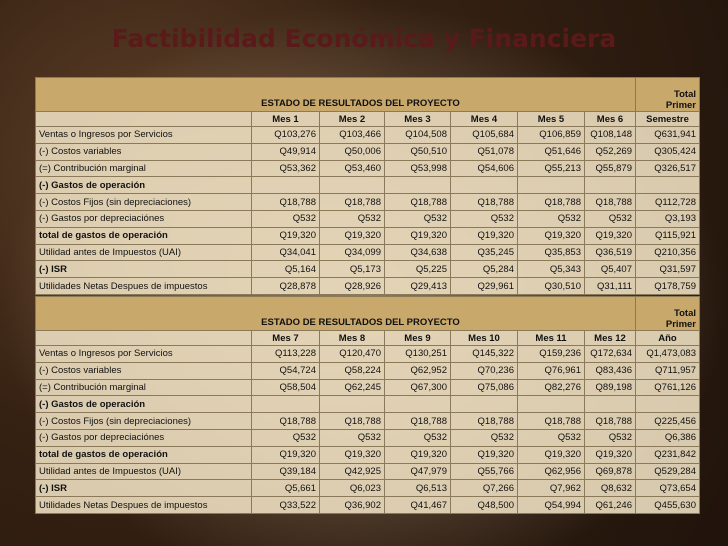  Describe the element at coordinates (668, 219) in the screenshot. I see `value-cell: Q3,193` at that location.